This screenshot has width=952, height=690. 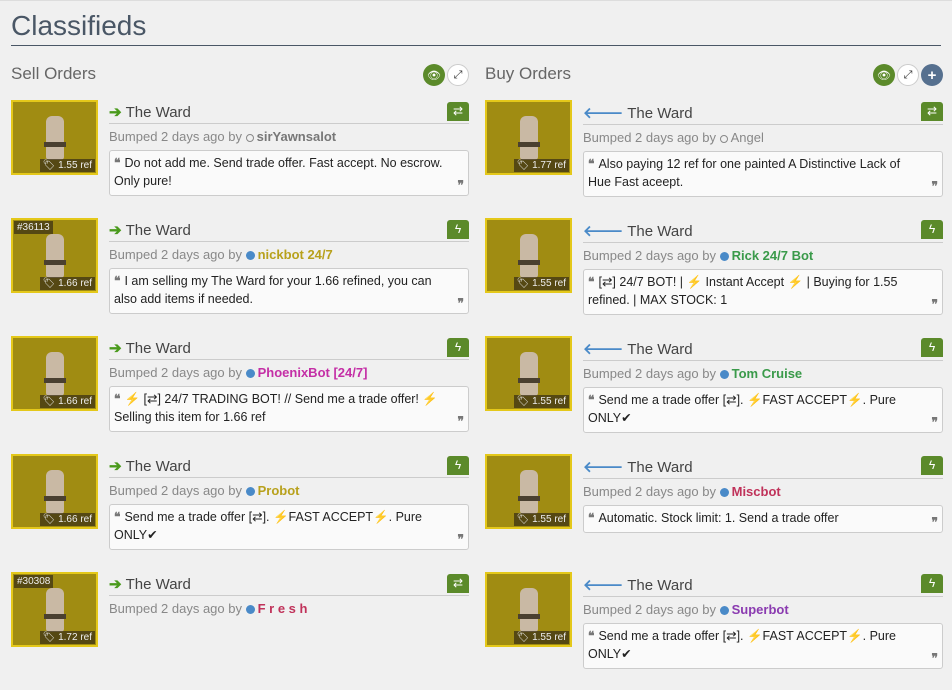 I want to click on item-title: ➔ The Ward ϟ, so click(x=289, y=466).